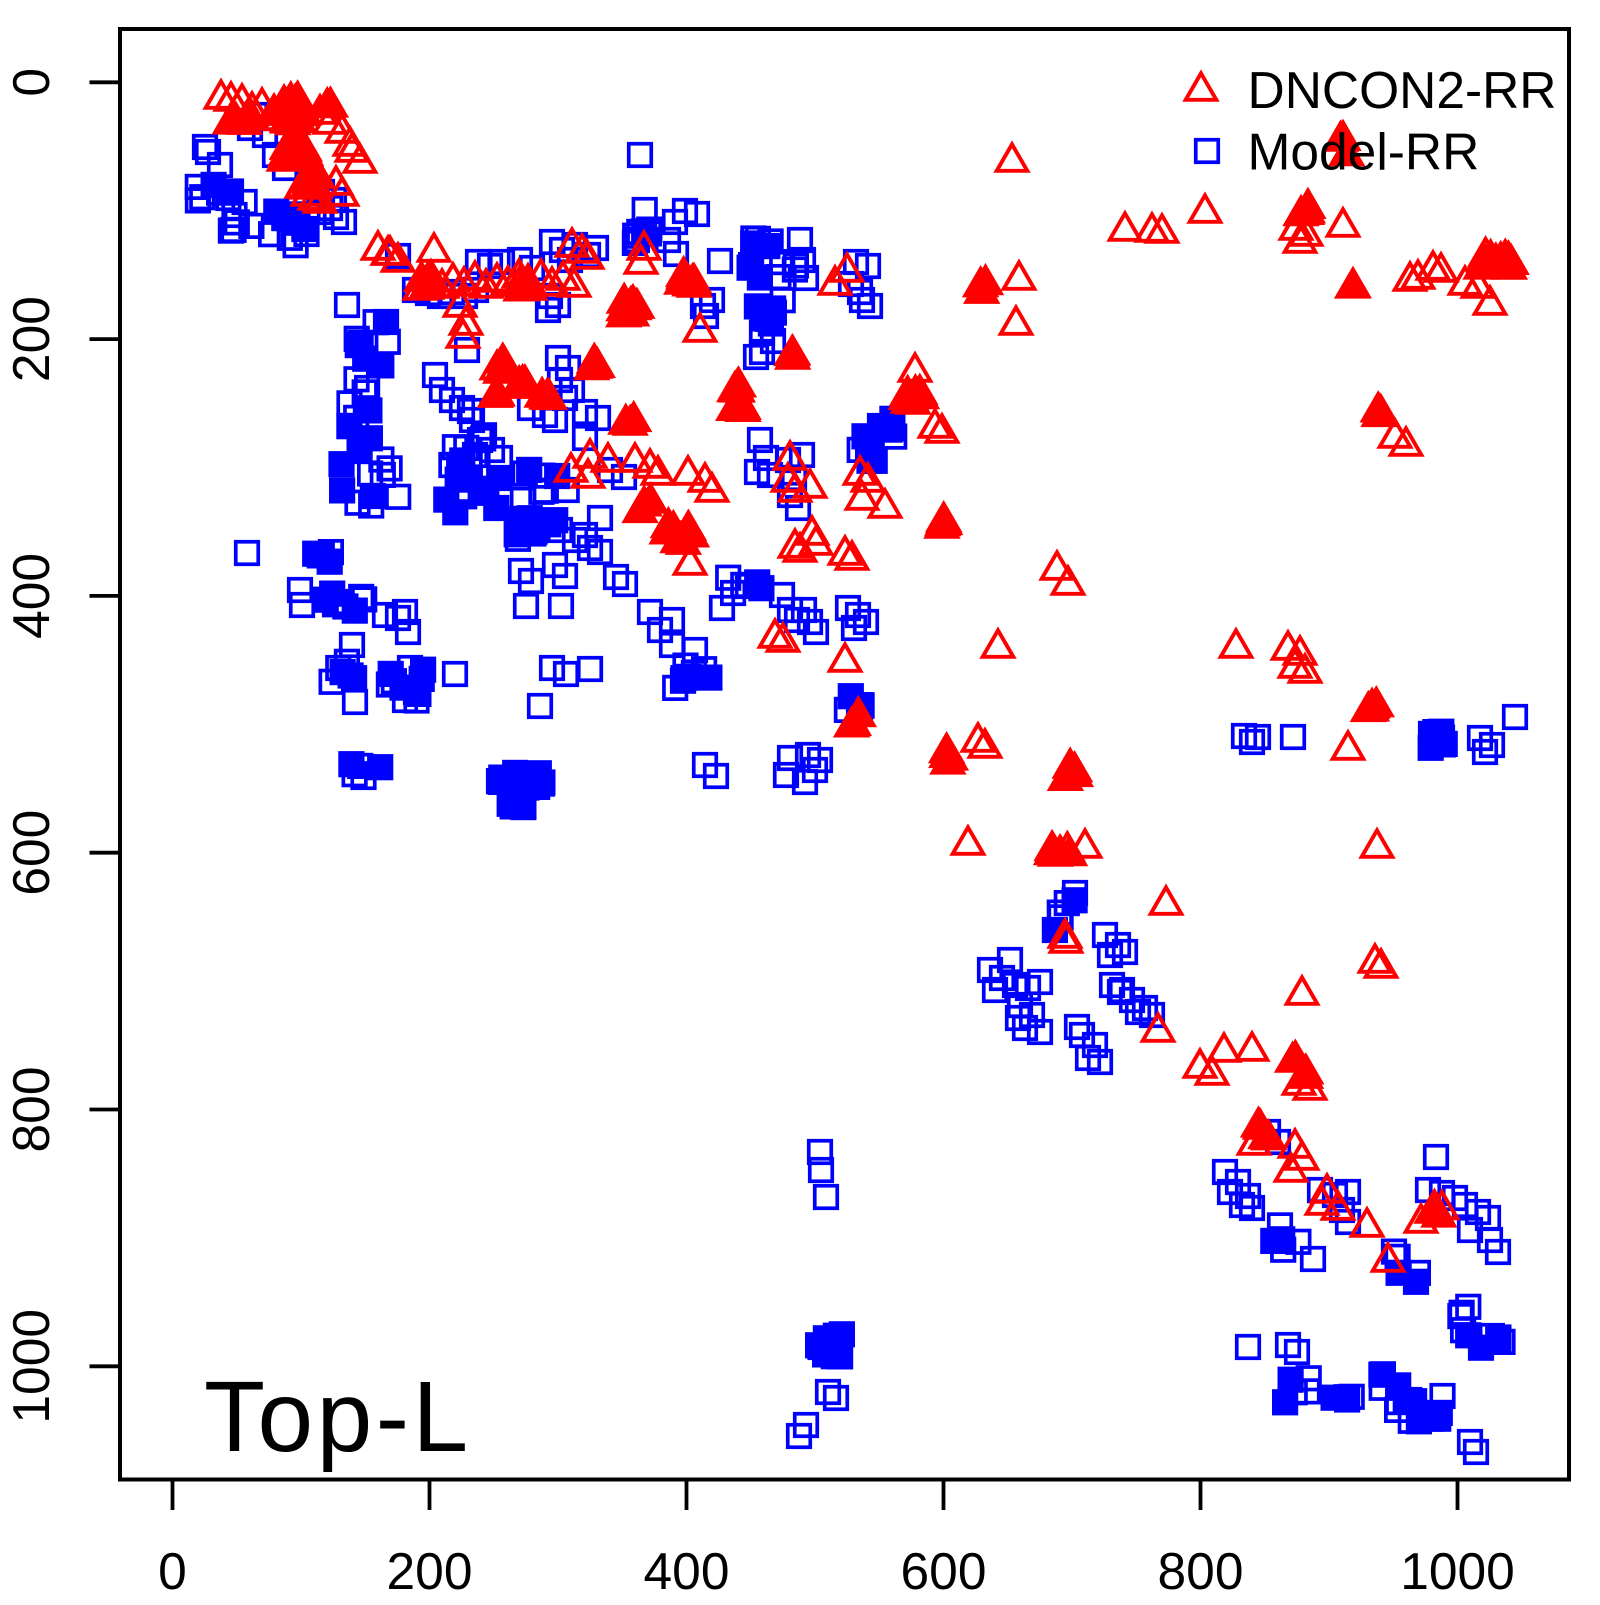 This screenshot has height=1605, width=1600. What do you see at coordinates (1402, 90) in the screenshot?
I see `svg-text: DNCON2-RR` at bounding box center [1402, 90].